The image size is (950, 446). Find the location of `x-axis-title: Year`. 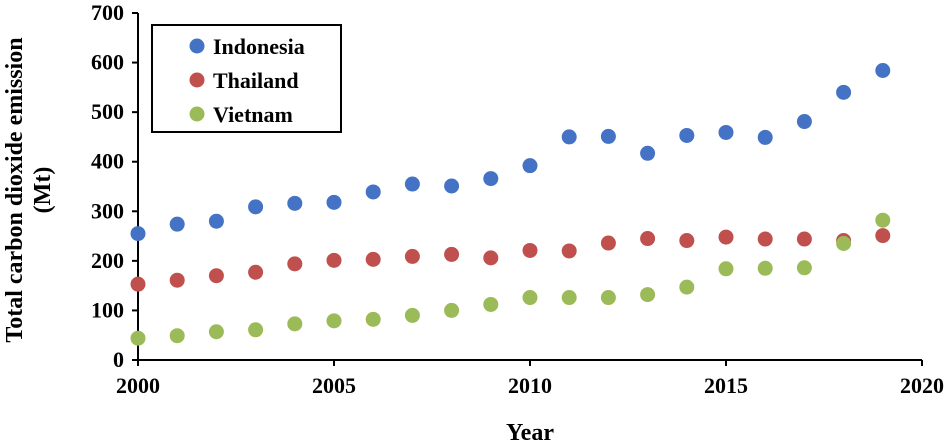

x-axis-title: Year is located at coordinates (530, 433).